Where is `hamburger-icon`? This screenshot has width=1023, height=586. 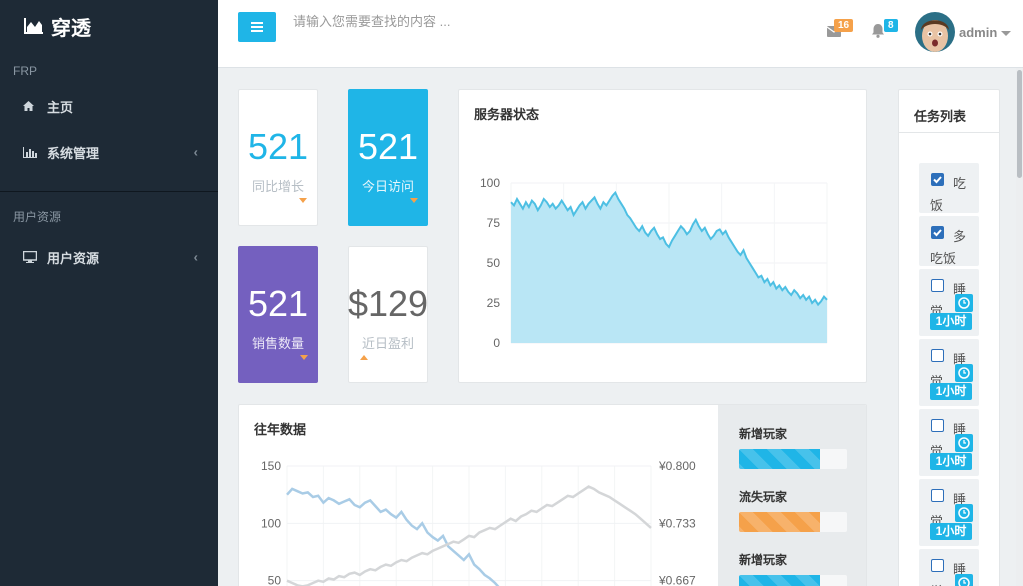
hamburger-icon is located at coordinates (257, 27).